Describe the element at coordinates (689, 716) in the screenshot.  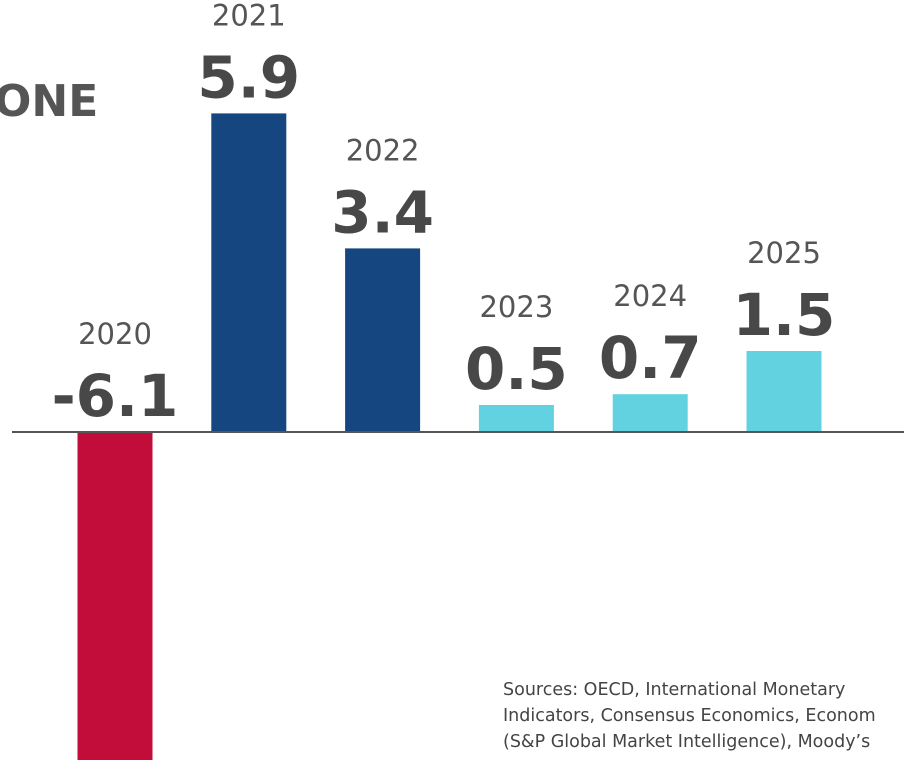
I see `source-note: Indicators, Consensus Economics, Econom` at that location.